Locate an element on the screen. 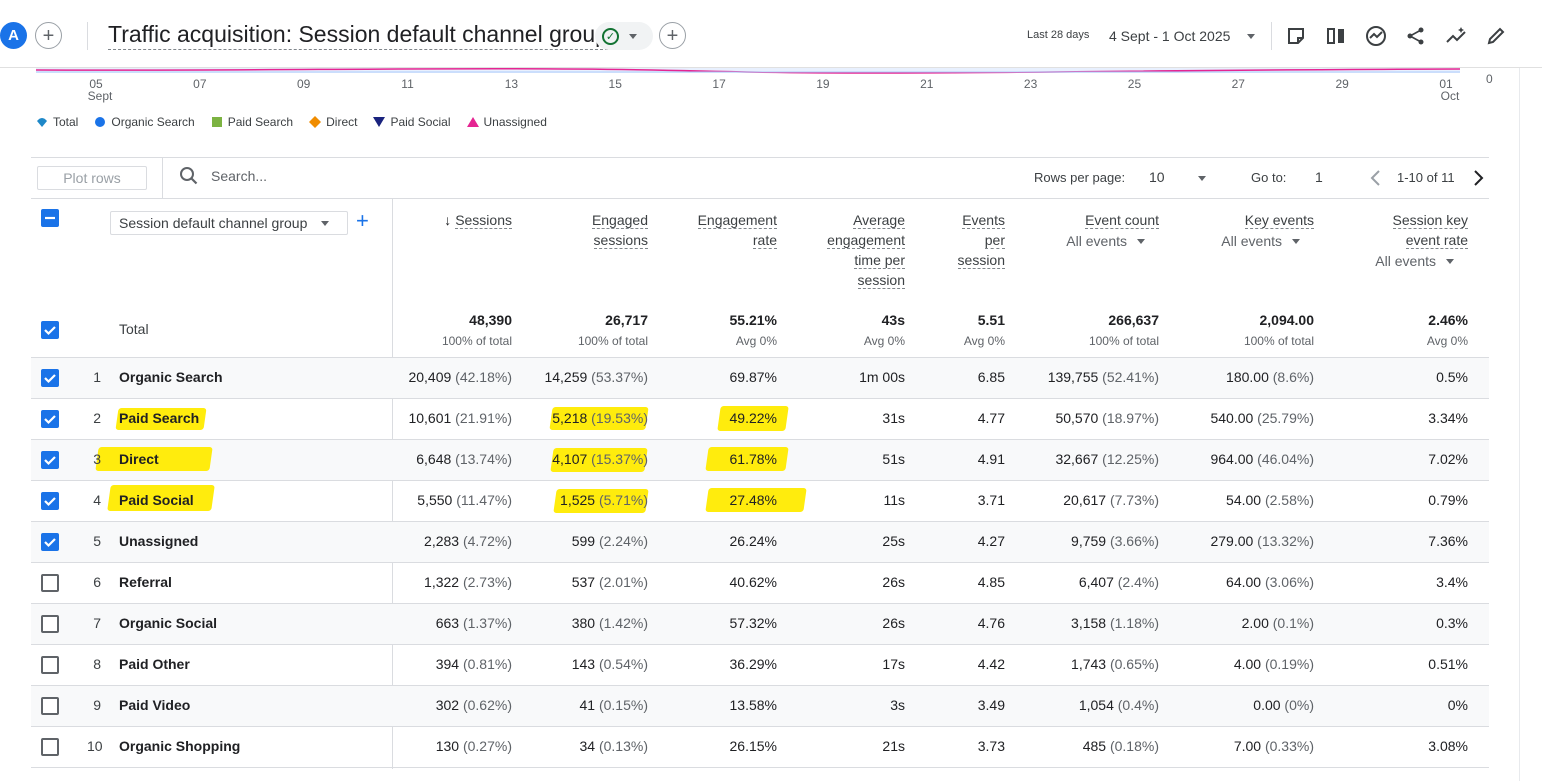 The height and width of the screenshot is (781, 1542). compare-columns-icon is located at coordinates (1336, 36).